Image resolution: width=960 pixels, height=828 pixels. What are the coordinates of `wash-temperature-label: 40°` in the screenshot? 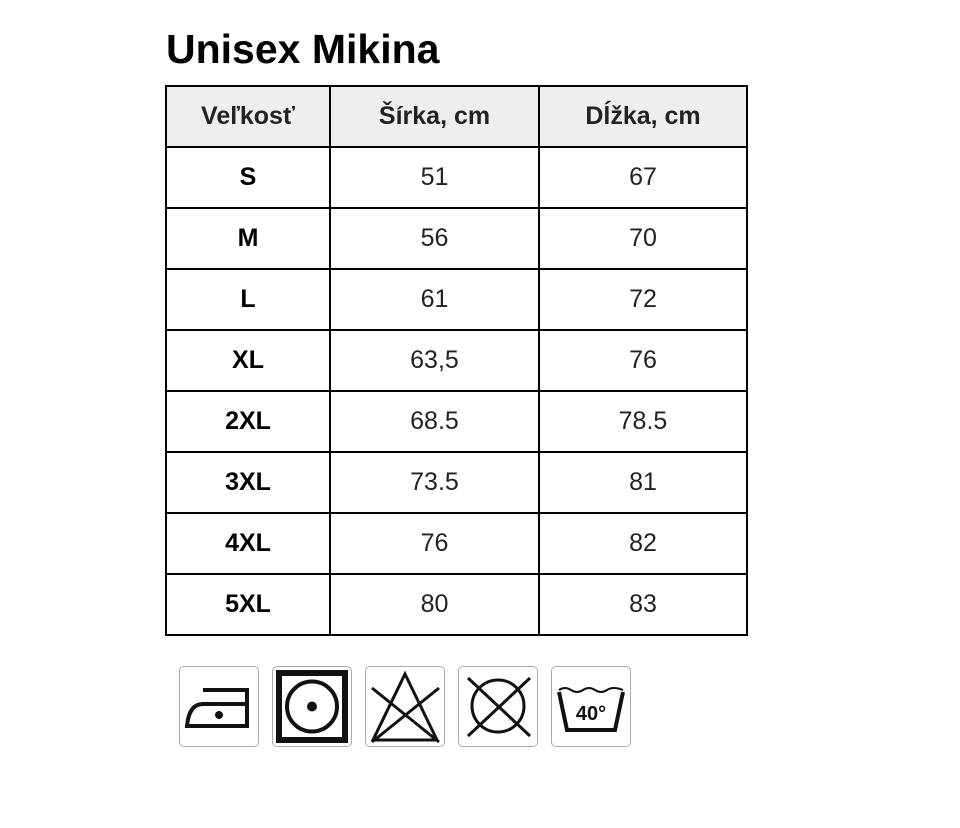 It's located at (591, 714).